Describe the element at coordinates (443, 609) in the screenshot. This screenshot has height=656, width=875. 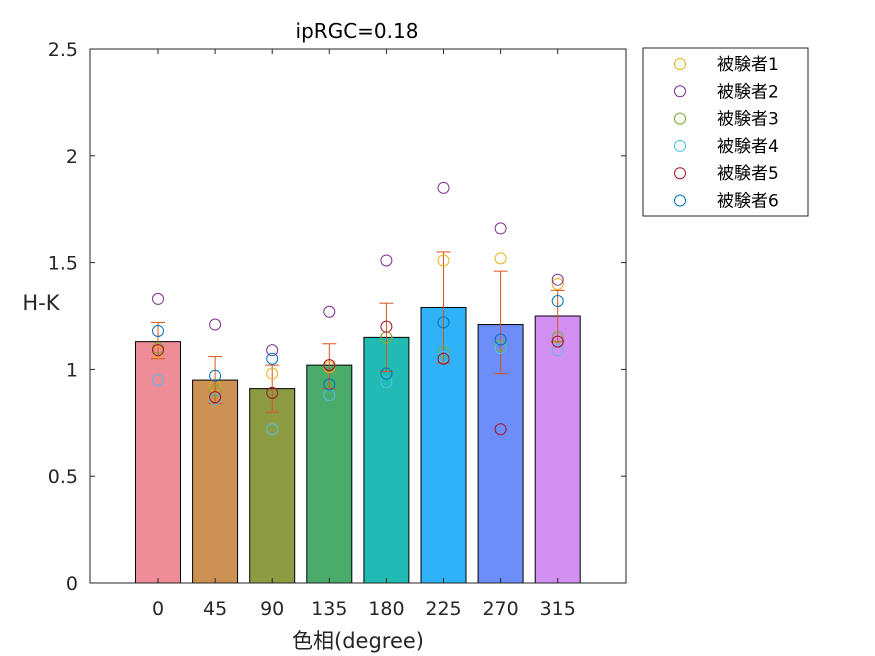
I see `x-tick-label: 225` at that location.